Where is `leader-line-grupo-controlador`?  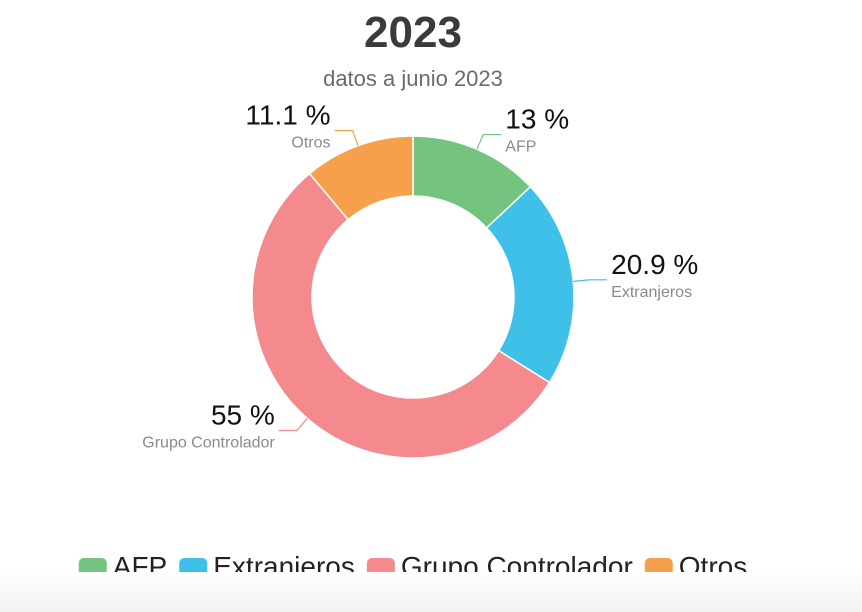
leader-line-grupo-controlador is located at coordinates (293, 425).